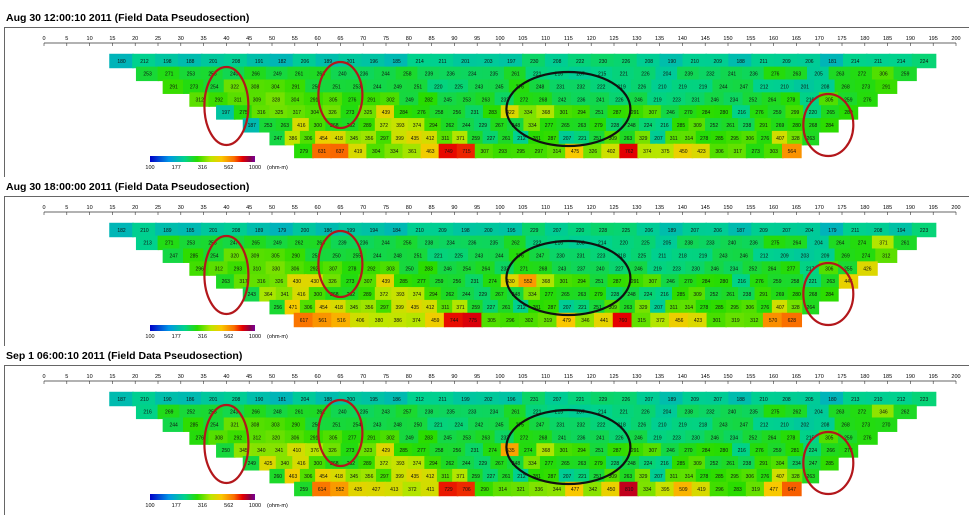 This screenshot has width=971, height=520. What do you see at coordinates (581, 100) in the screenshot?
I see `data-value-label: 236` at bounding box center [581, 100].